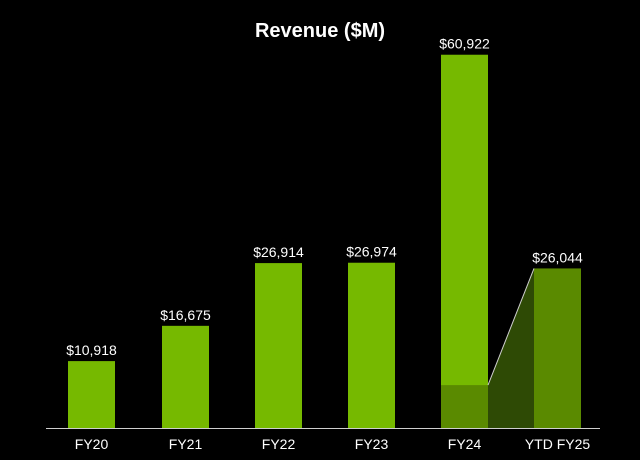 The height and width of the screenshot is (460, 640). What do you see at coordinates (557, 348) in the screenshot?
I see `bar-ytd-fy25` at bounding box center [557, 348].